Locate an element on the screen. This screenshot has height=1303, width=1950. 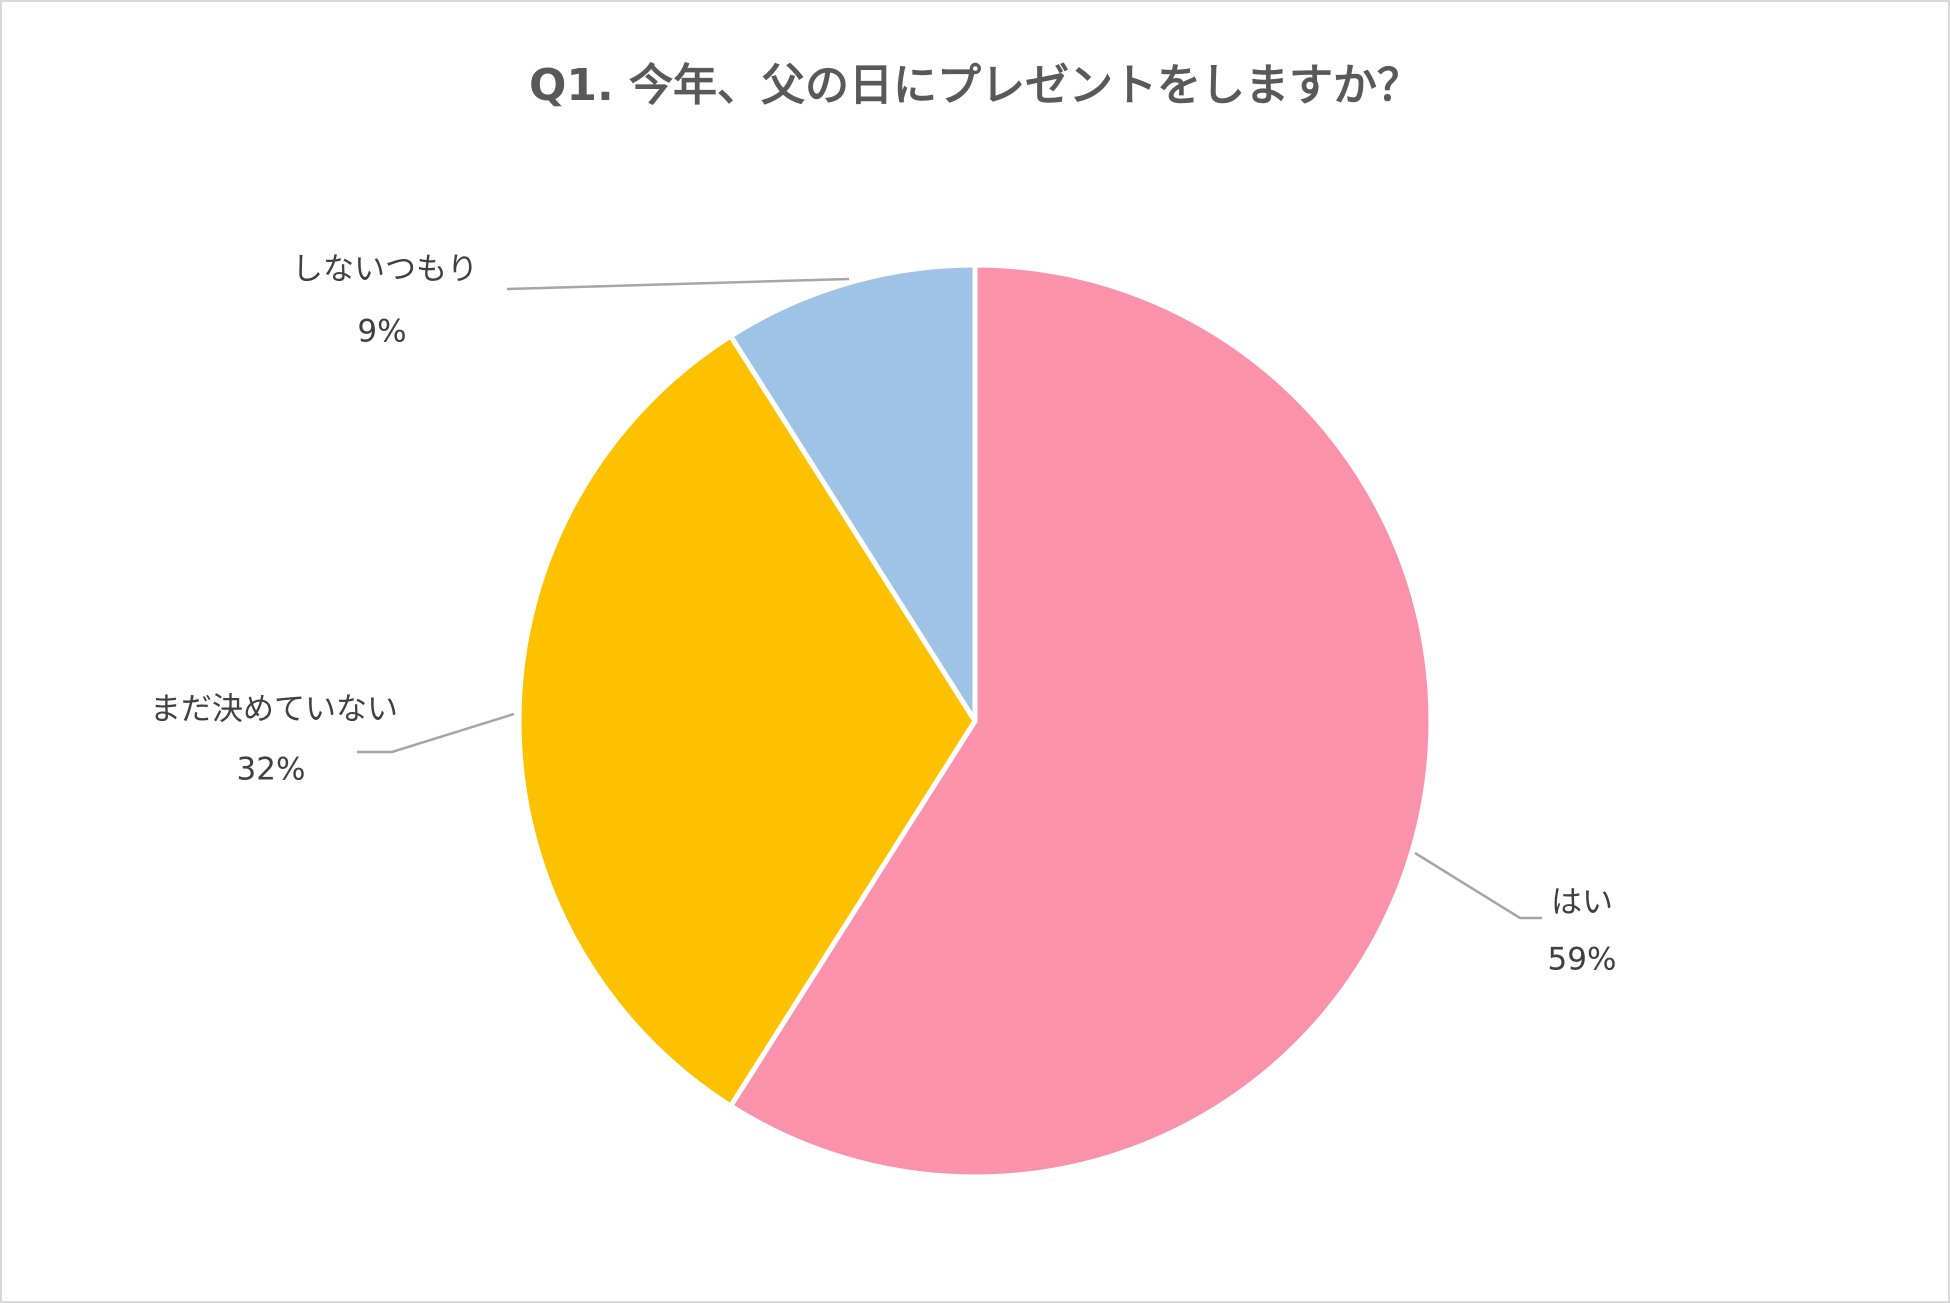
category-label: まだ決めていない is located at coordinates (274, 710).